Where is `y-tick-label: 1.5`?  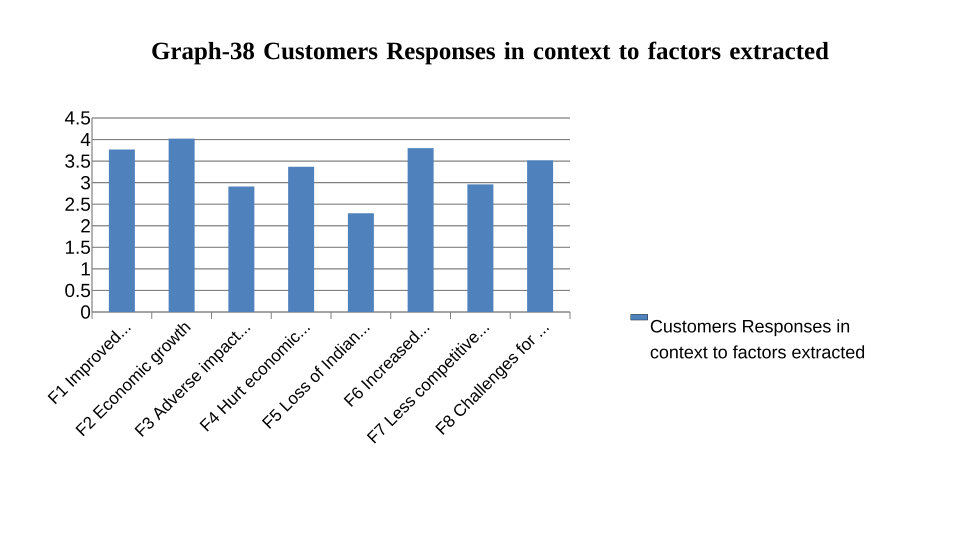
y-tick-label: 1.5 is located at coordinates (78, 247).